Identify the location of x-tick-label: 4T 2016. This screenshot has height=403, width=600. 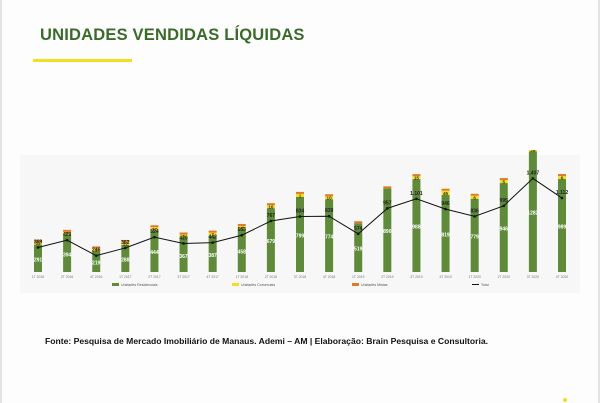
(96, 277).